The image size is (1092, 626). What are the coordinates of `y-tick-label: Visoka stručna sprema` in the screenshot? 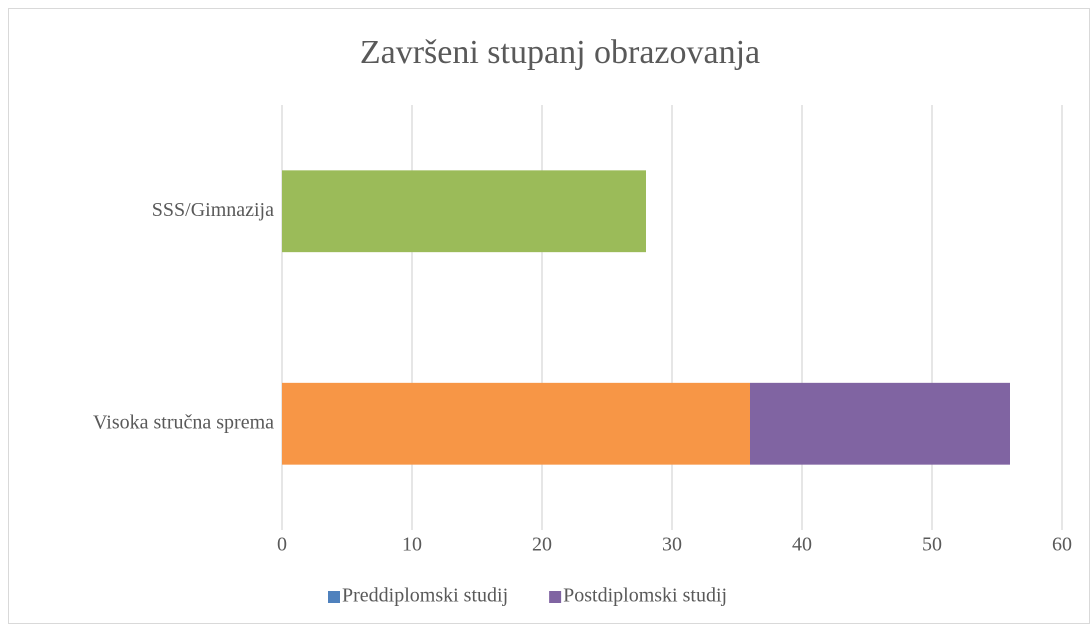 It's located at (183, 422).